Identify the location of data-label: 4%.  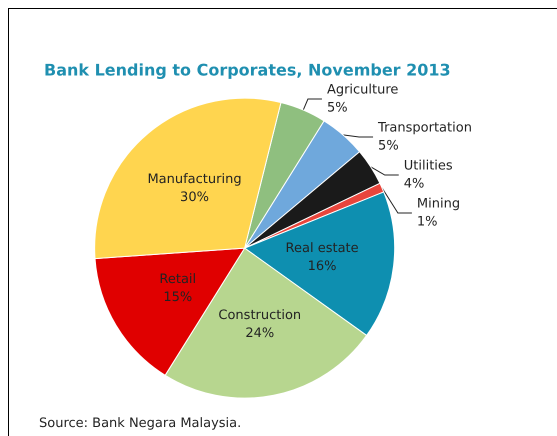
(414, 184).